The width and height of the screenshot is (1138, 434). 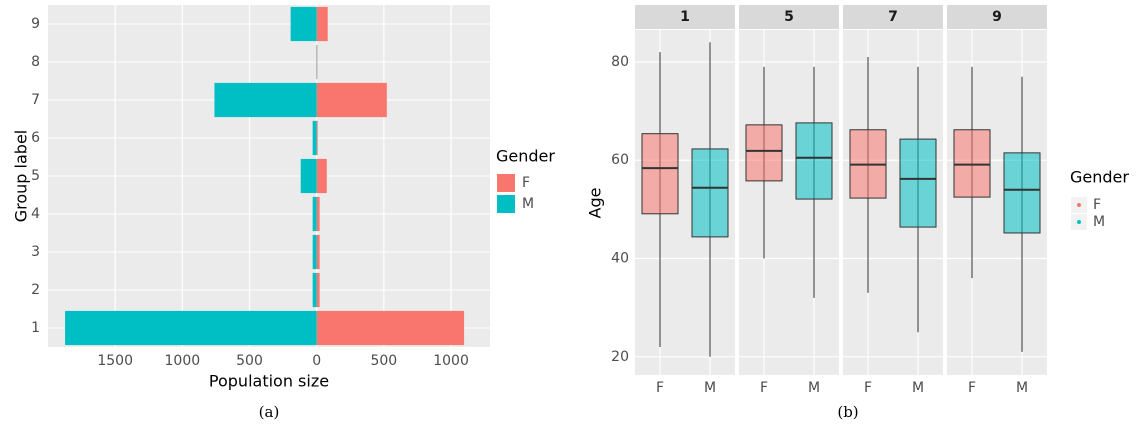 What do you see at coordinates (595, 203) in the screenshot?
I see `y-axis-label: Age` at bounding box center [595, 203].